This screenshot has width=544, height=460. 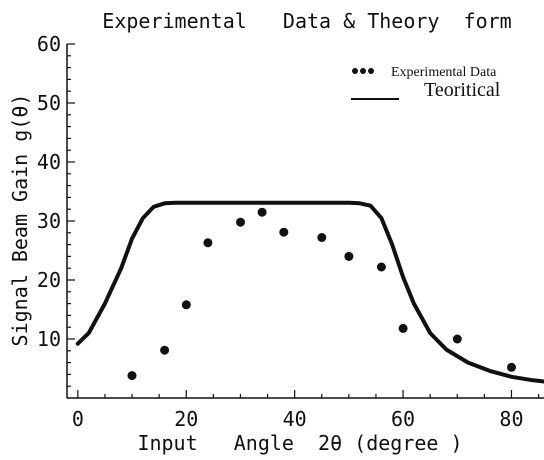 What do you see at coordinates (49, 339) in the screenshot?
I see `y-tick-label: 10` at bounding box center [49, 339].